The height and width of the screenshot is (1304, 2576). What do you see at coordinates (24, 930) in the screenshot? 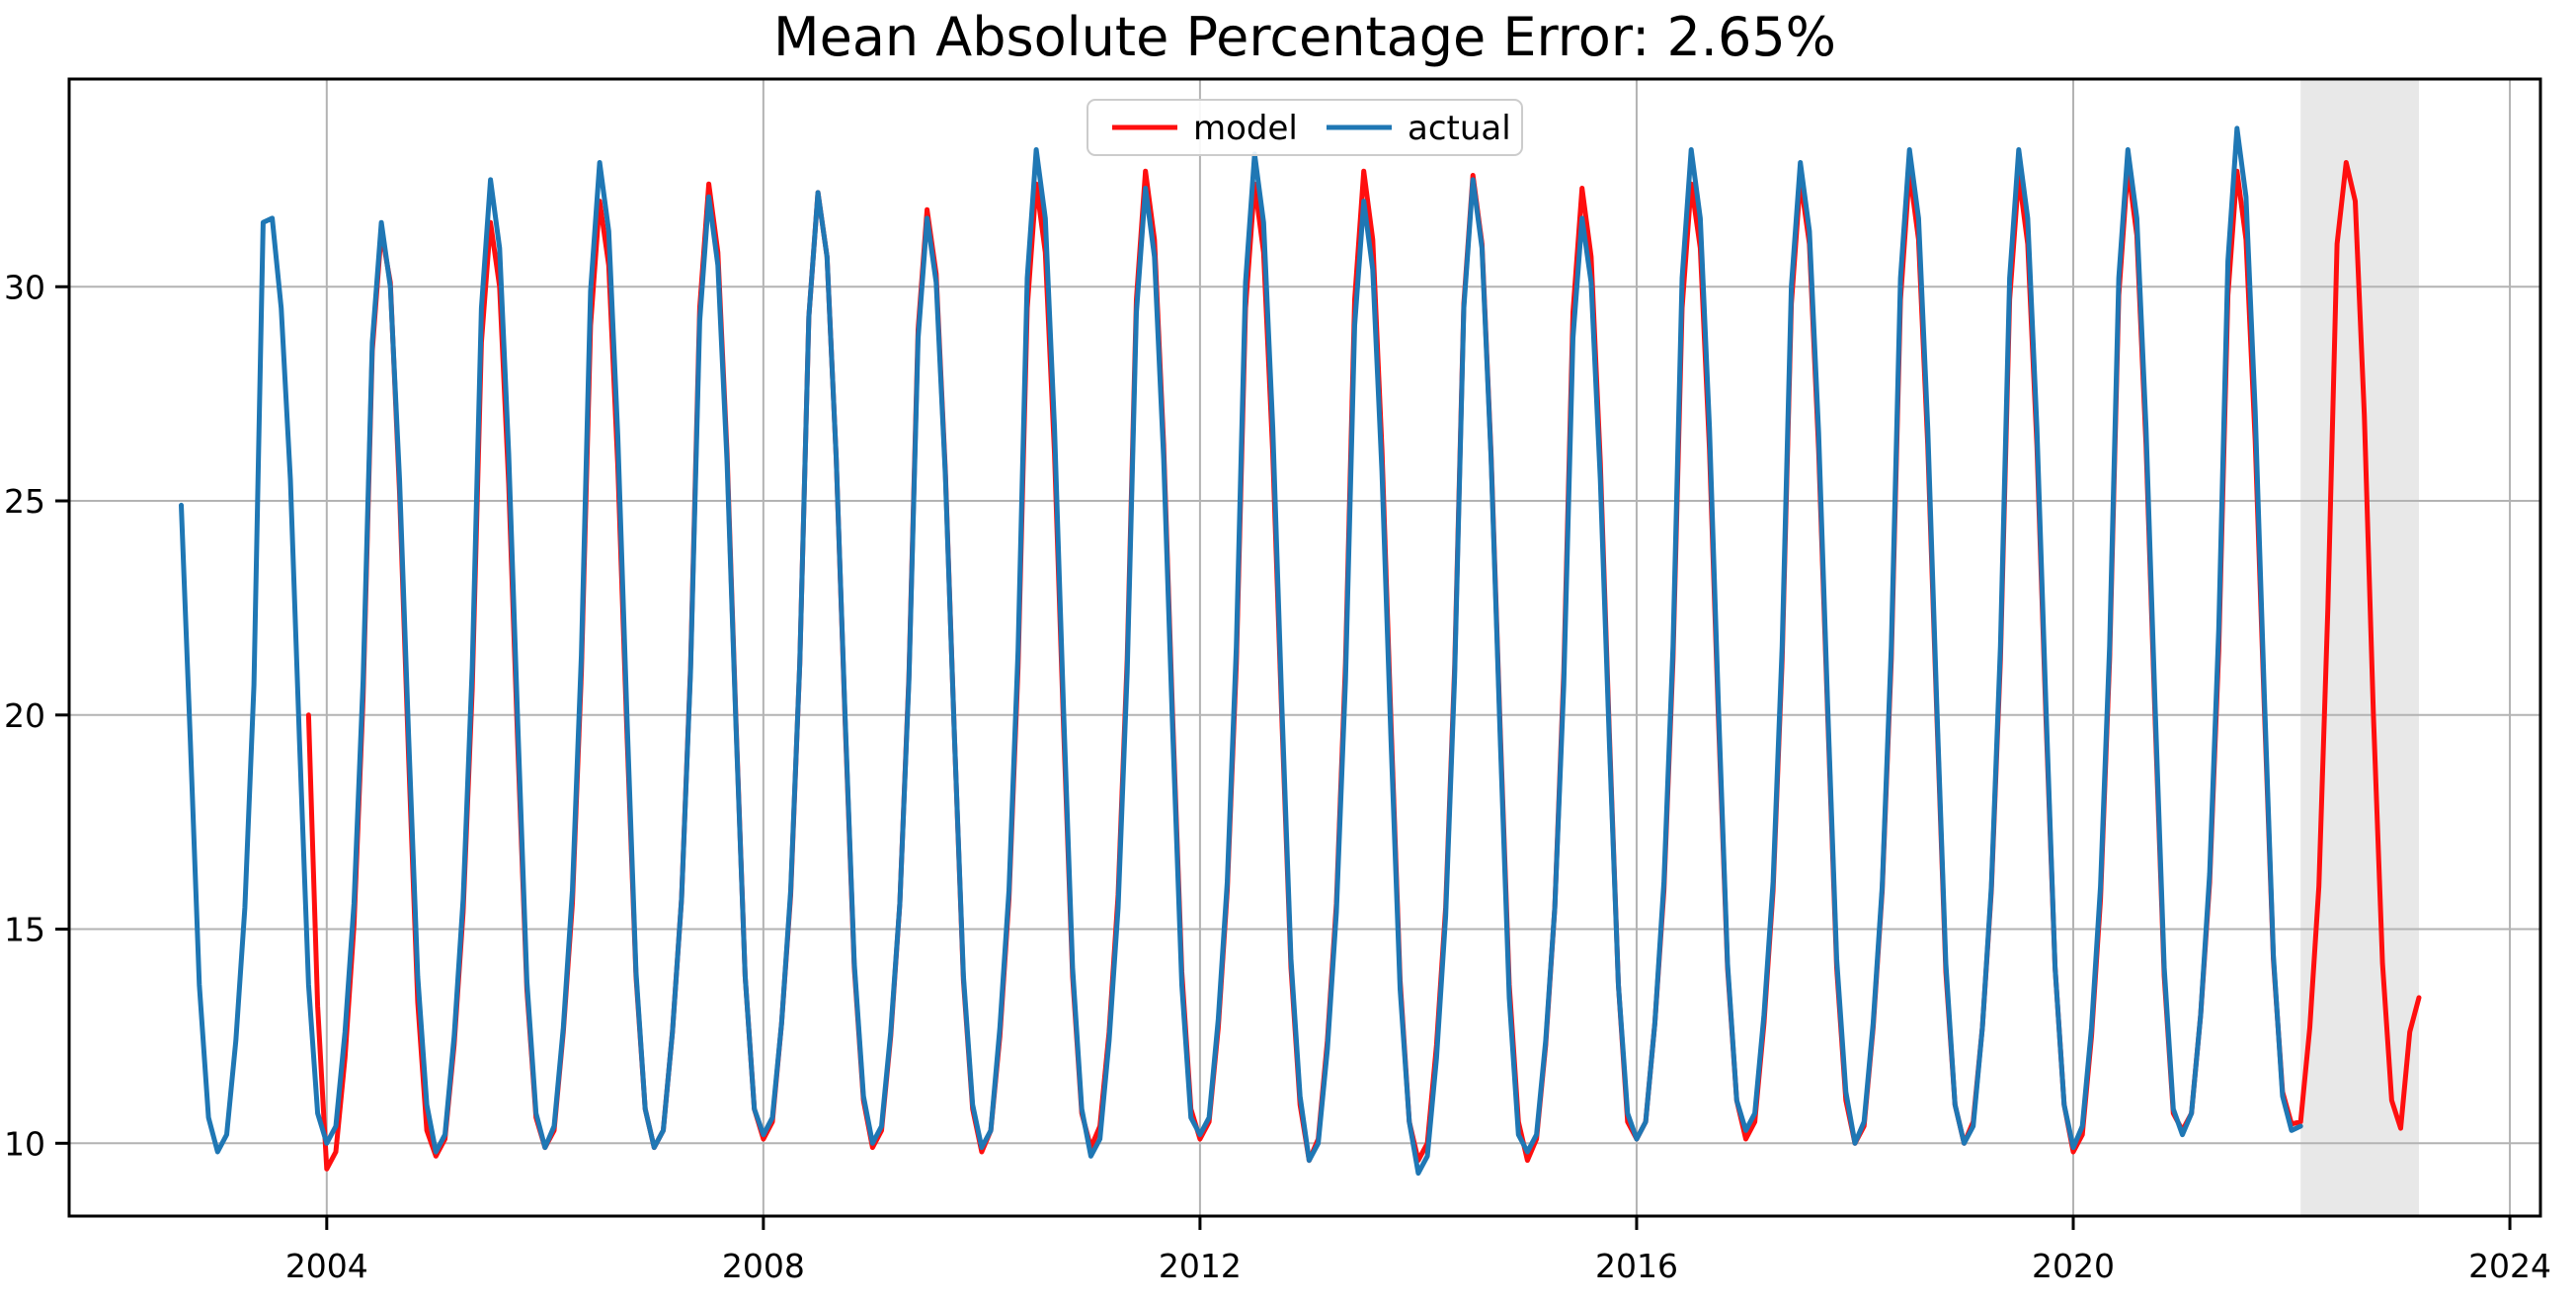
I see `y-tick-label: 15` at bounding box center [24, 930].